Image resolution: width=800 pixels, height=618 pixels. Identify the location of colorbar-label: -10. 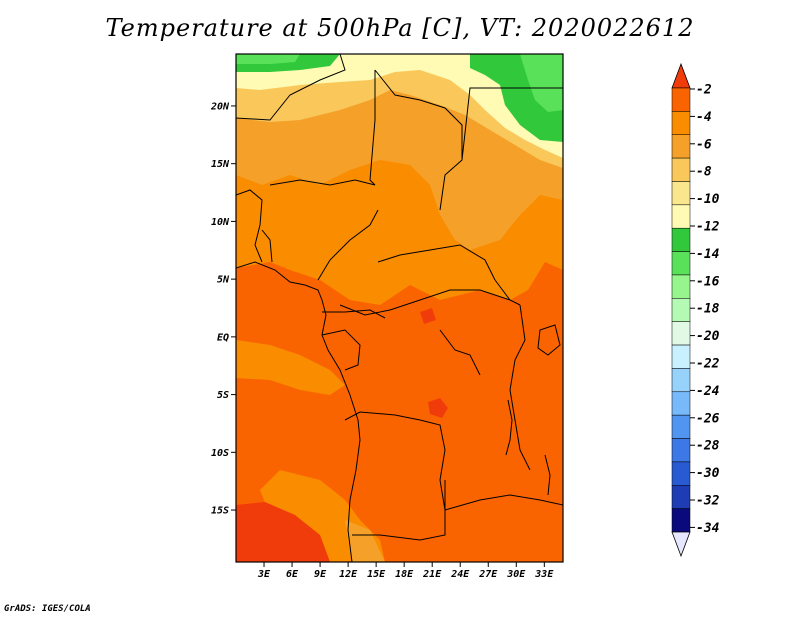
(708, 199).